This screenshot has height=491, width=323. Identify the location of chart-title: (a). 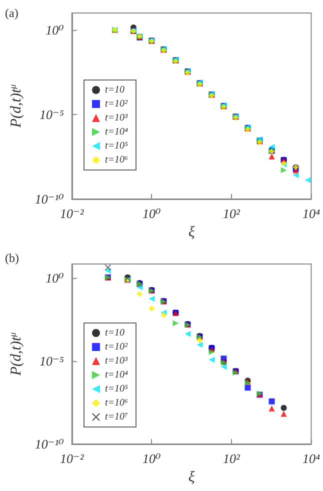
(11, 13).